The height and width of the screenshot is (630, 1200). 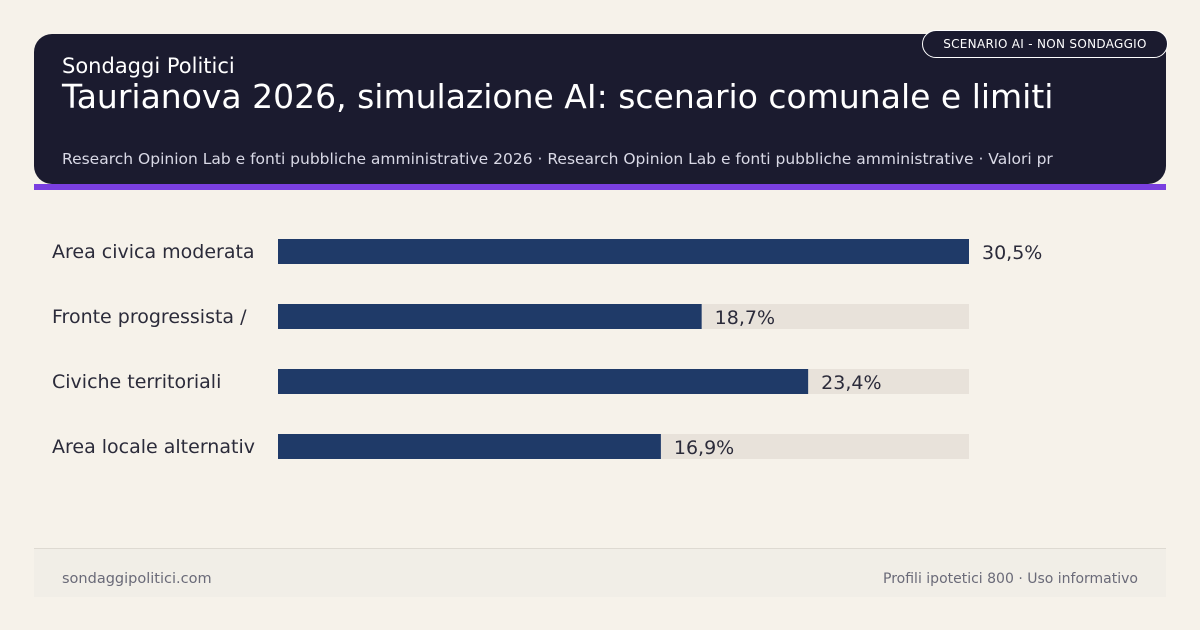 I want to click on category-label: Area locale alternativ, so click(x=153, y=447).